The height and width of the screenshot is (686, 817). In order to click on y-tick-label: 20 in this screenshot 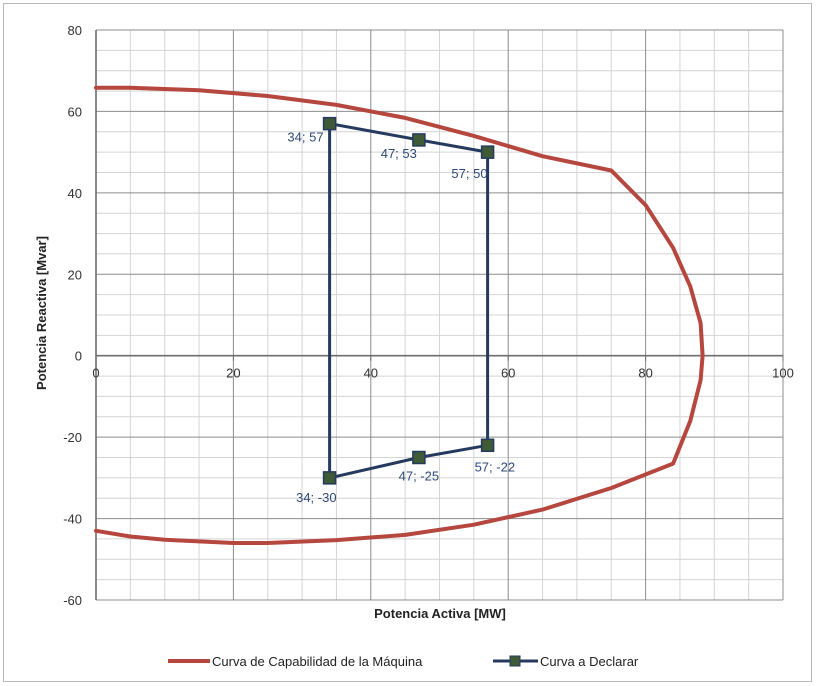, I will do `click(75, 274)`.